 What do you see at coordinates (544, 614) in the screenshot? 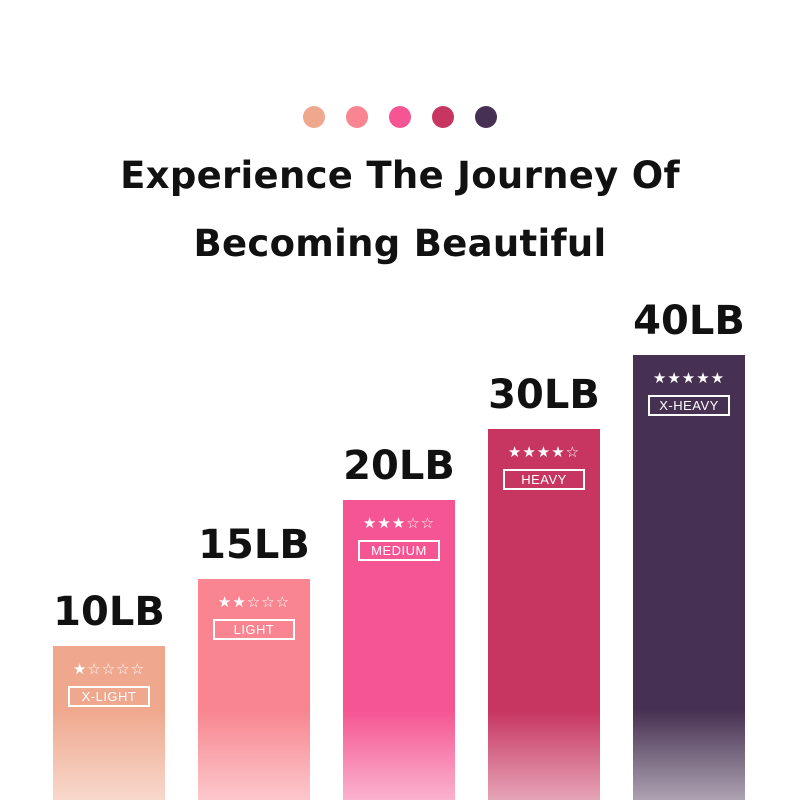
I see `bar-heavy: ★★★★☆ HEAVY` at bounding box center [544, 614].